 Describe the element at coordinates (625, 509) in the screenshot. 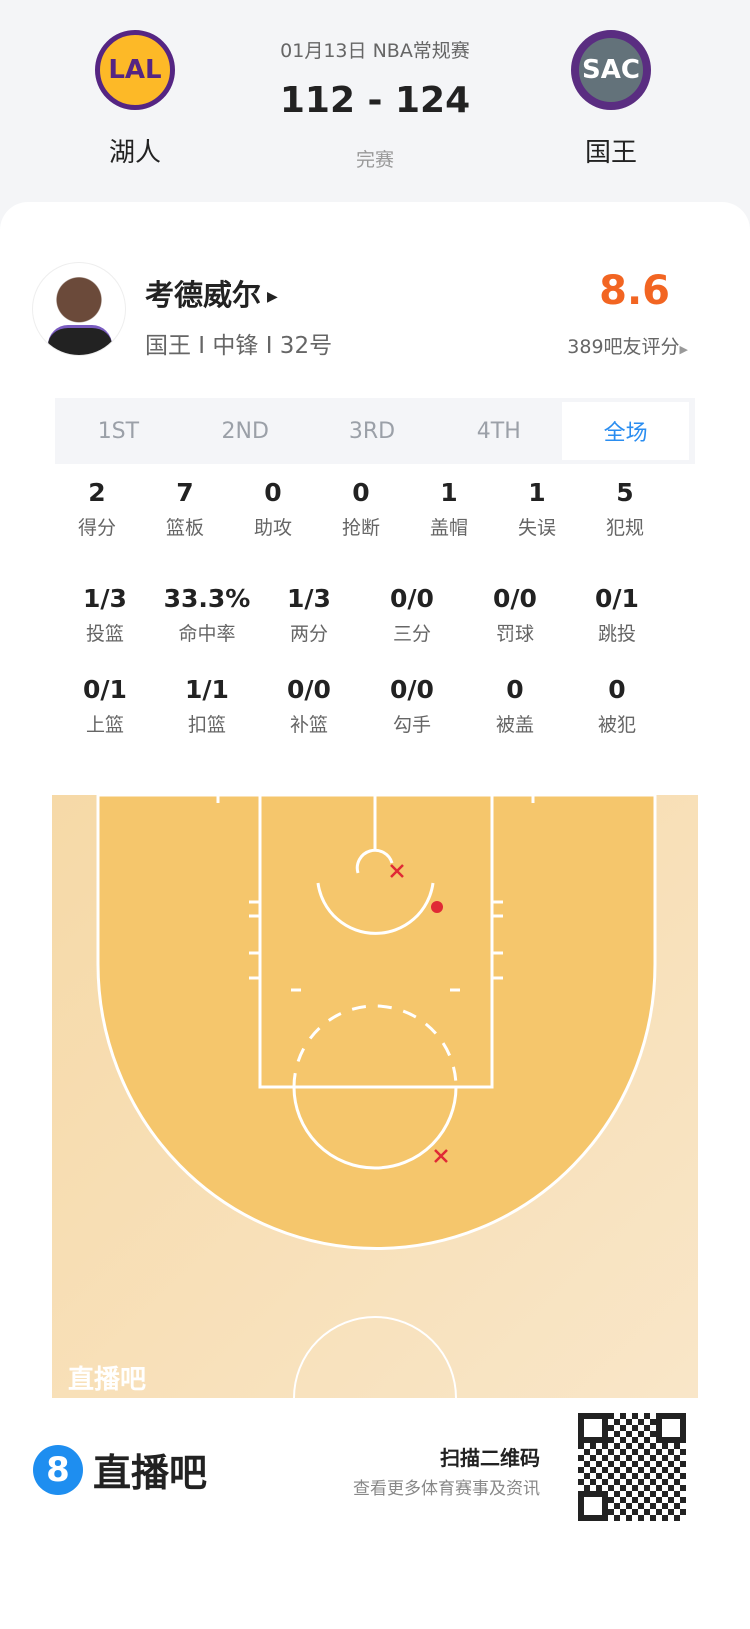

I see `stat-犯规: 5 犯规` at that location.